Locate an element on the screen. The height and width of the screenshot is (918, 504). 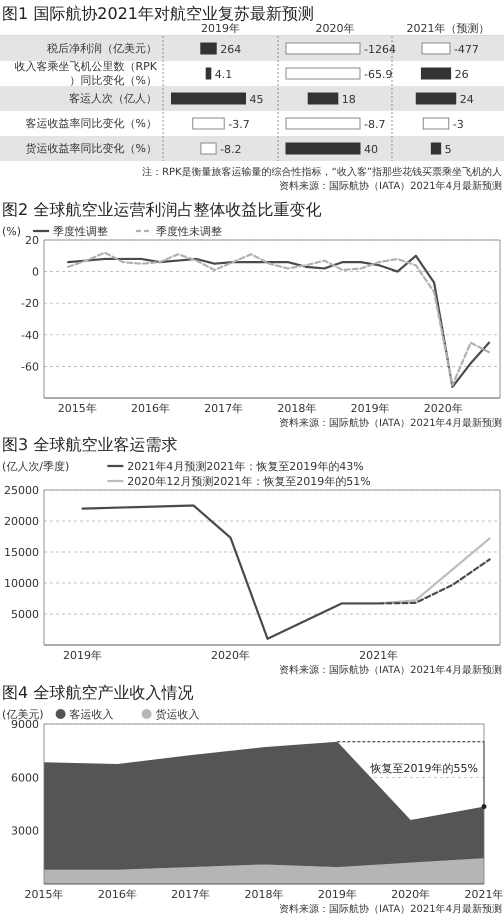
y-tick-label: 客运人次（亿人） is located at coordinates (113, 98).